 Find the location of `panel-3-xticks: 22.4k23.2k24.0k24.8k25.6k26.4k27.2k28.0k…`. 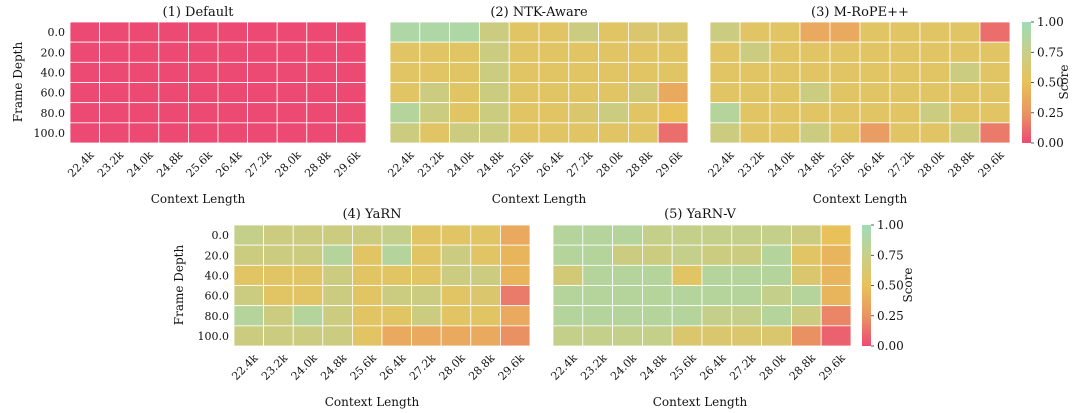

panel-3-xticks: 22.4k23.2k24.0k24.8k25.6k26.4k27.2k28.0k… is located at coordinates (856, 163).